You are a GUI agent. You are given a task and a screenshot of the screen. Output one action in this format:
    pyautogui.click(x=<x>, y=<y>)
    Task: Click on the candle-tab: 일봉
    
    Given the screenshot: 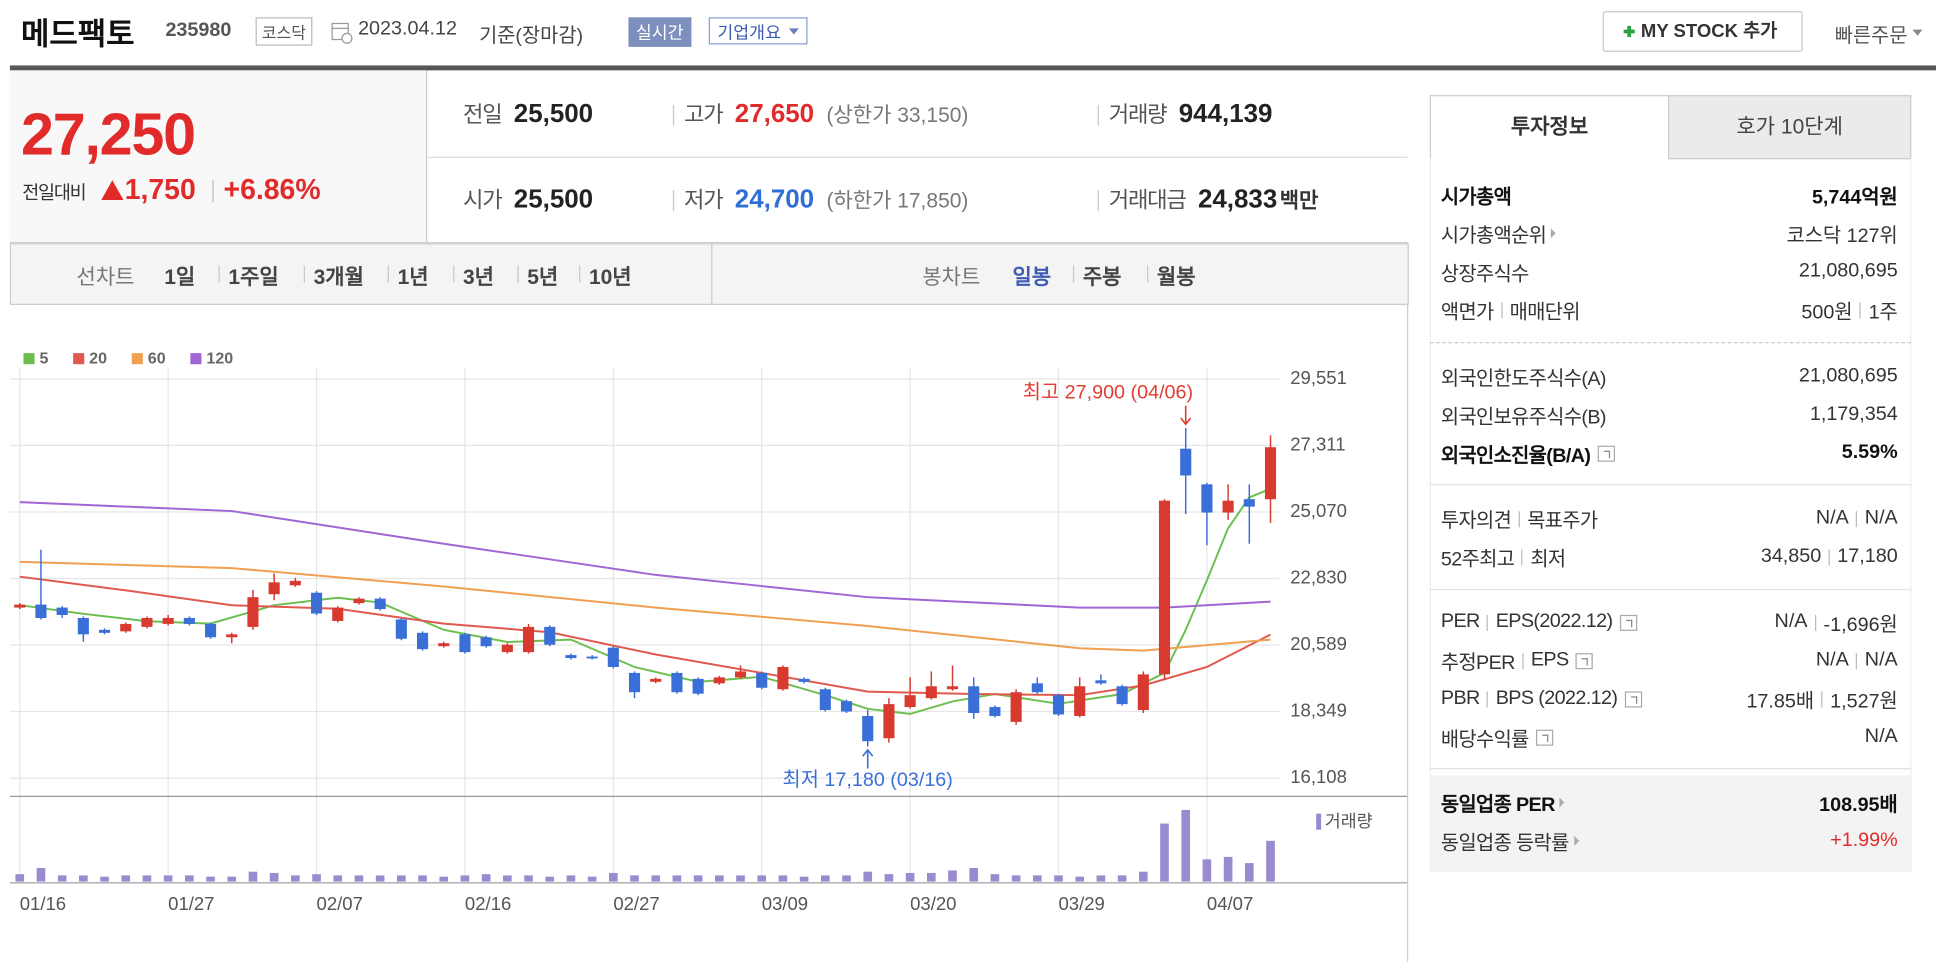 What is the action you would take?
    pyautogui.click(x=1032, y=277)
    